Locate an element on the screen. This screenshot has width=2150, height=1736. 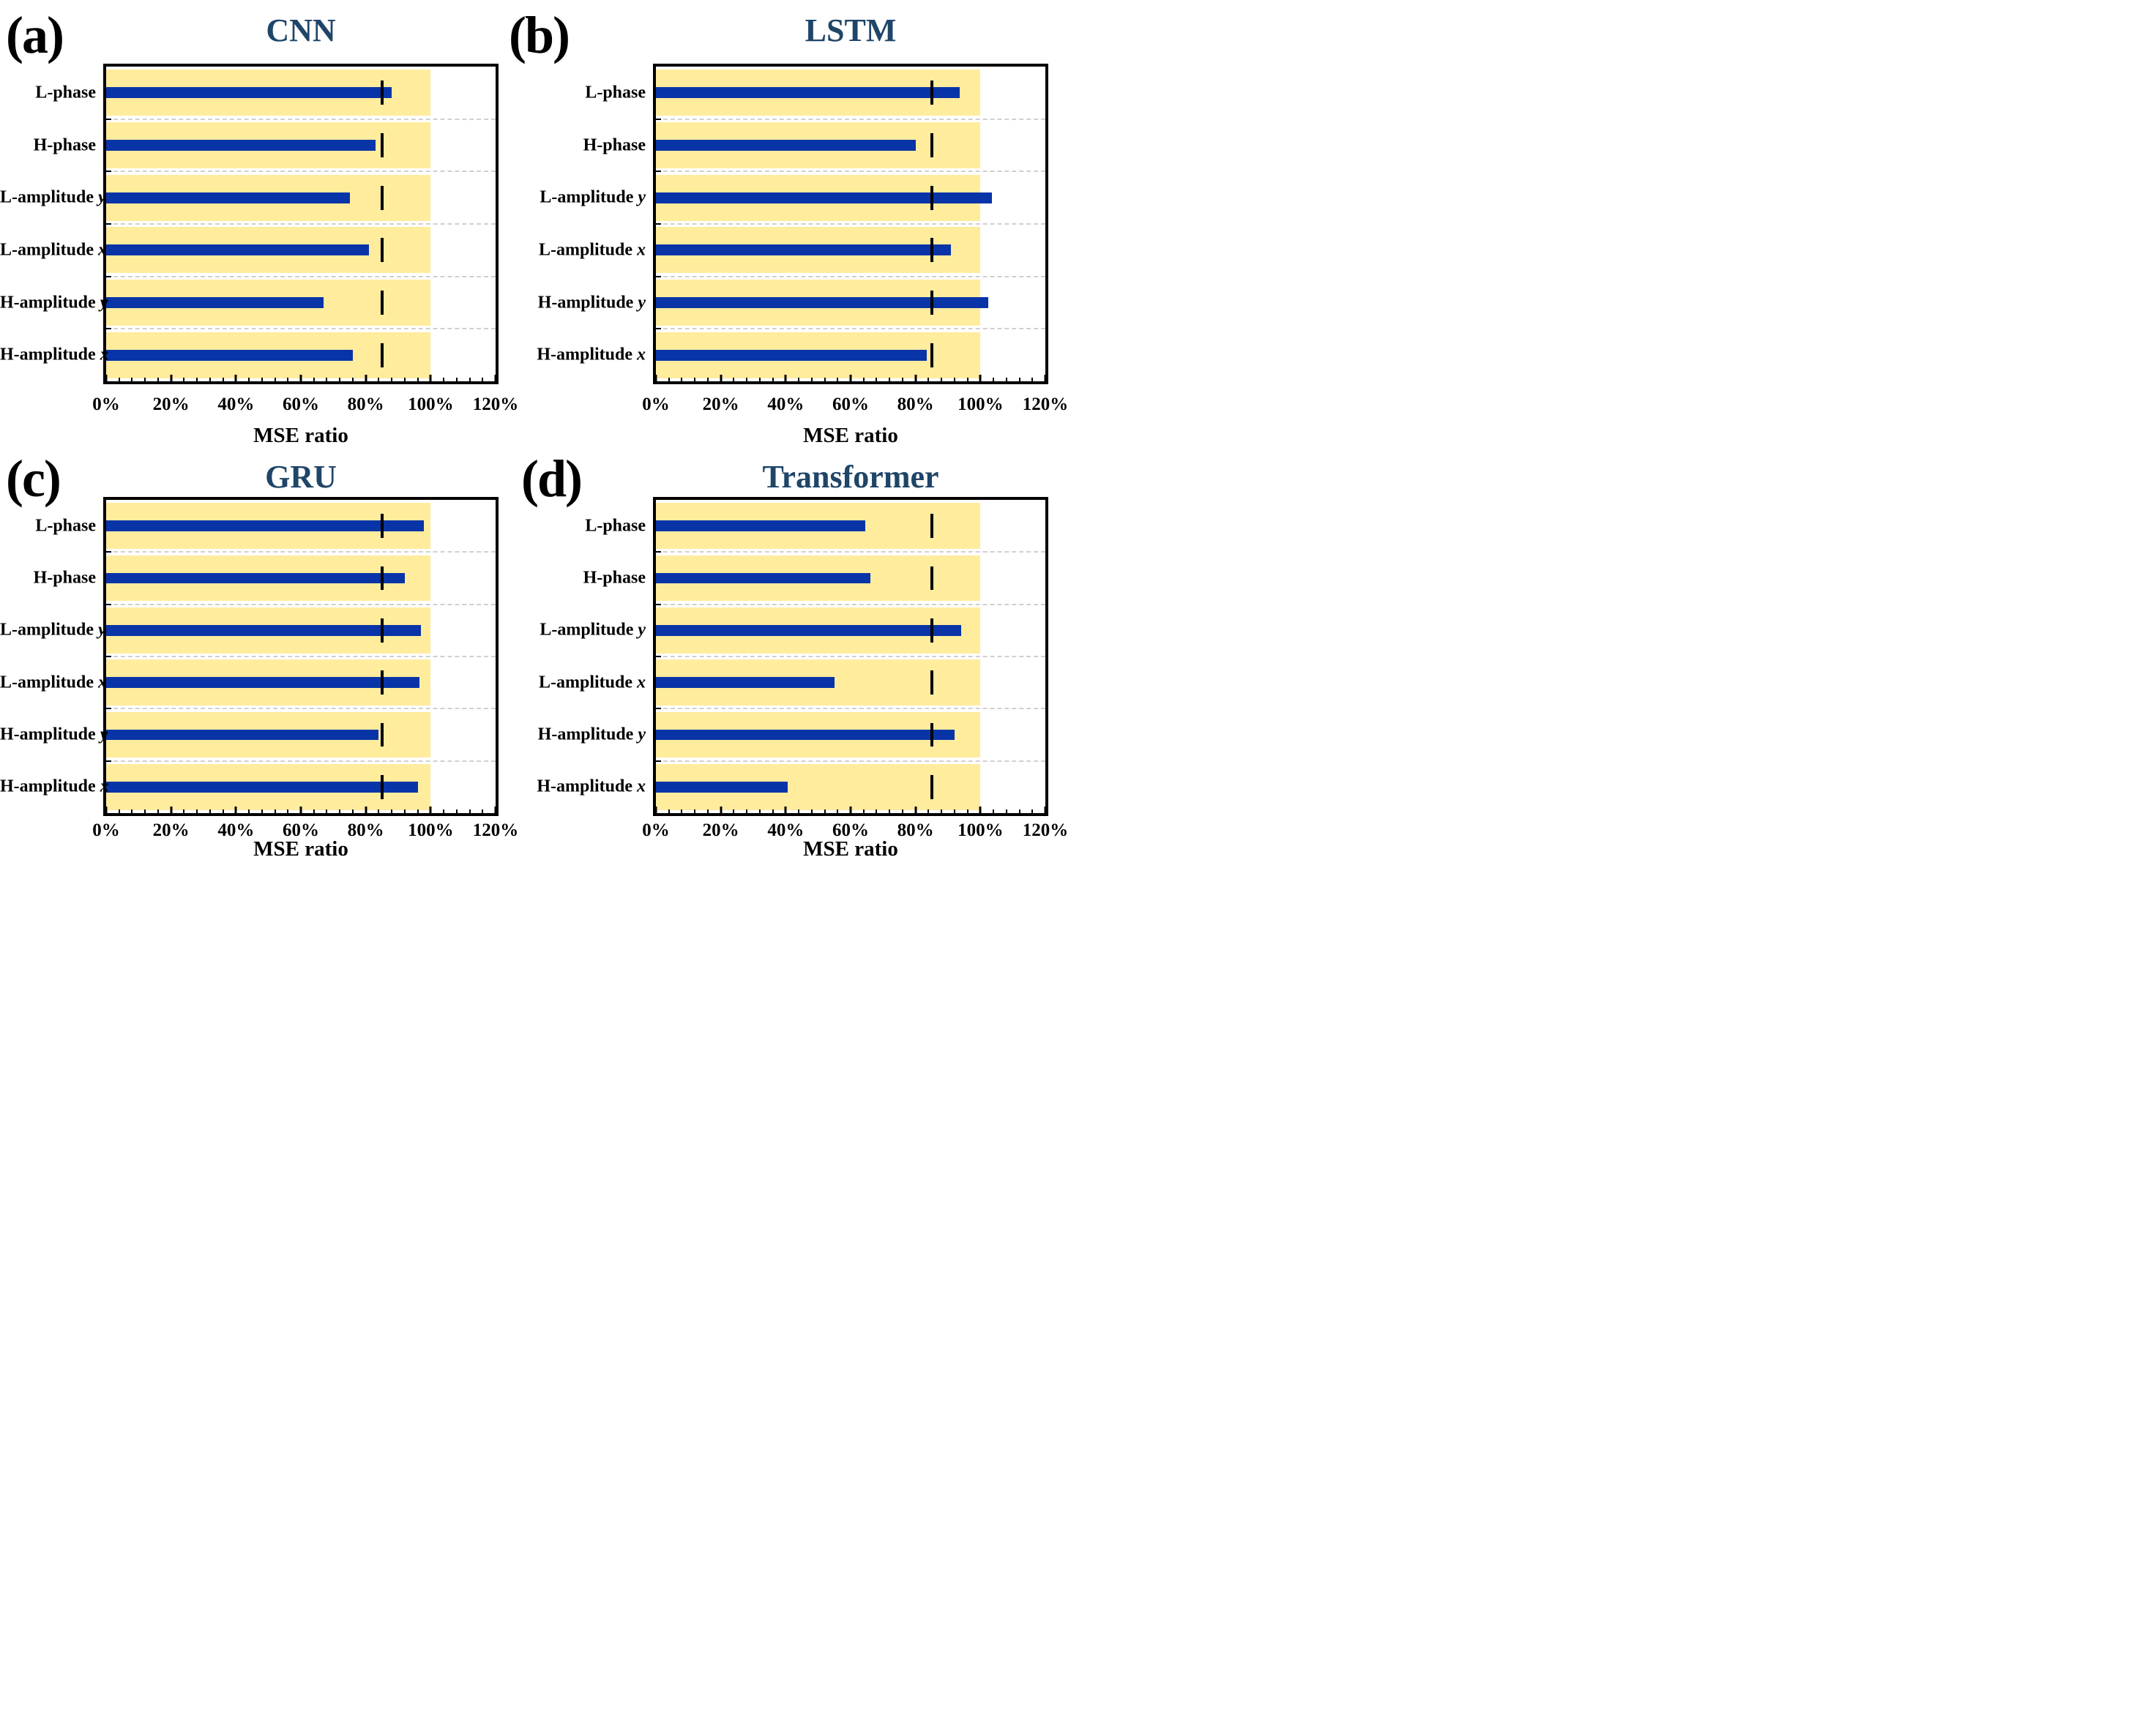
x-tick-label: 60% is located at coordinates (301, 404).